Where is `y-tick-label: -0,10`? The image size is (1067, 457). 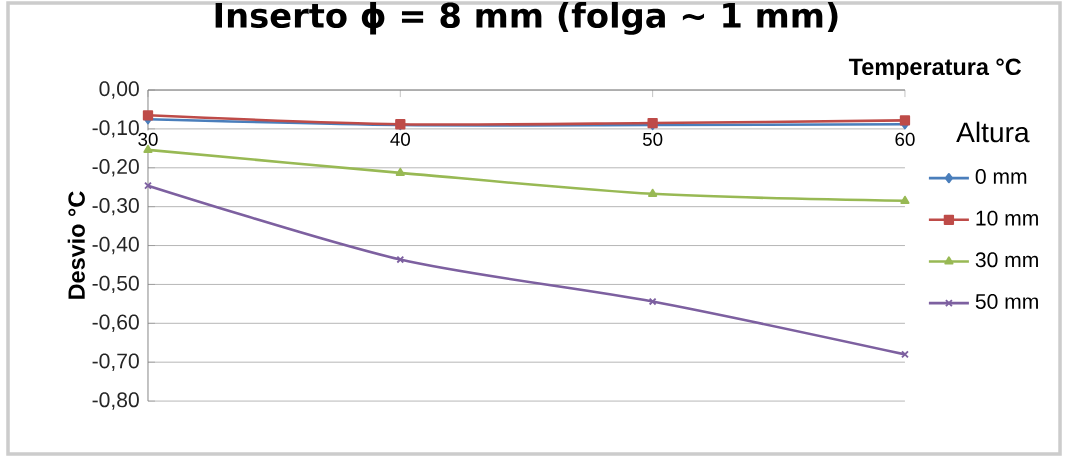 y-tick-label: -0,10 is located at coordinates (115, 129).